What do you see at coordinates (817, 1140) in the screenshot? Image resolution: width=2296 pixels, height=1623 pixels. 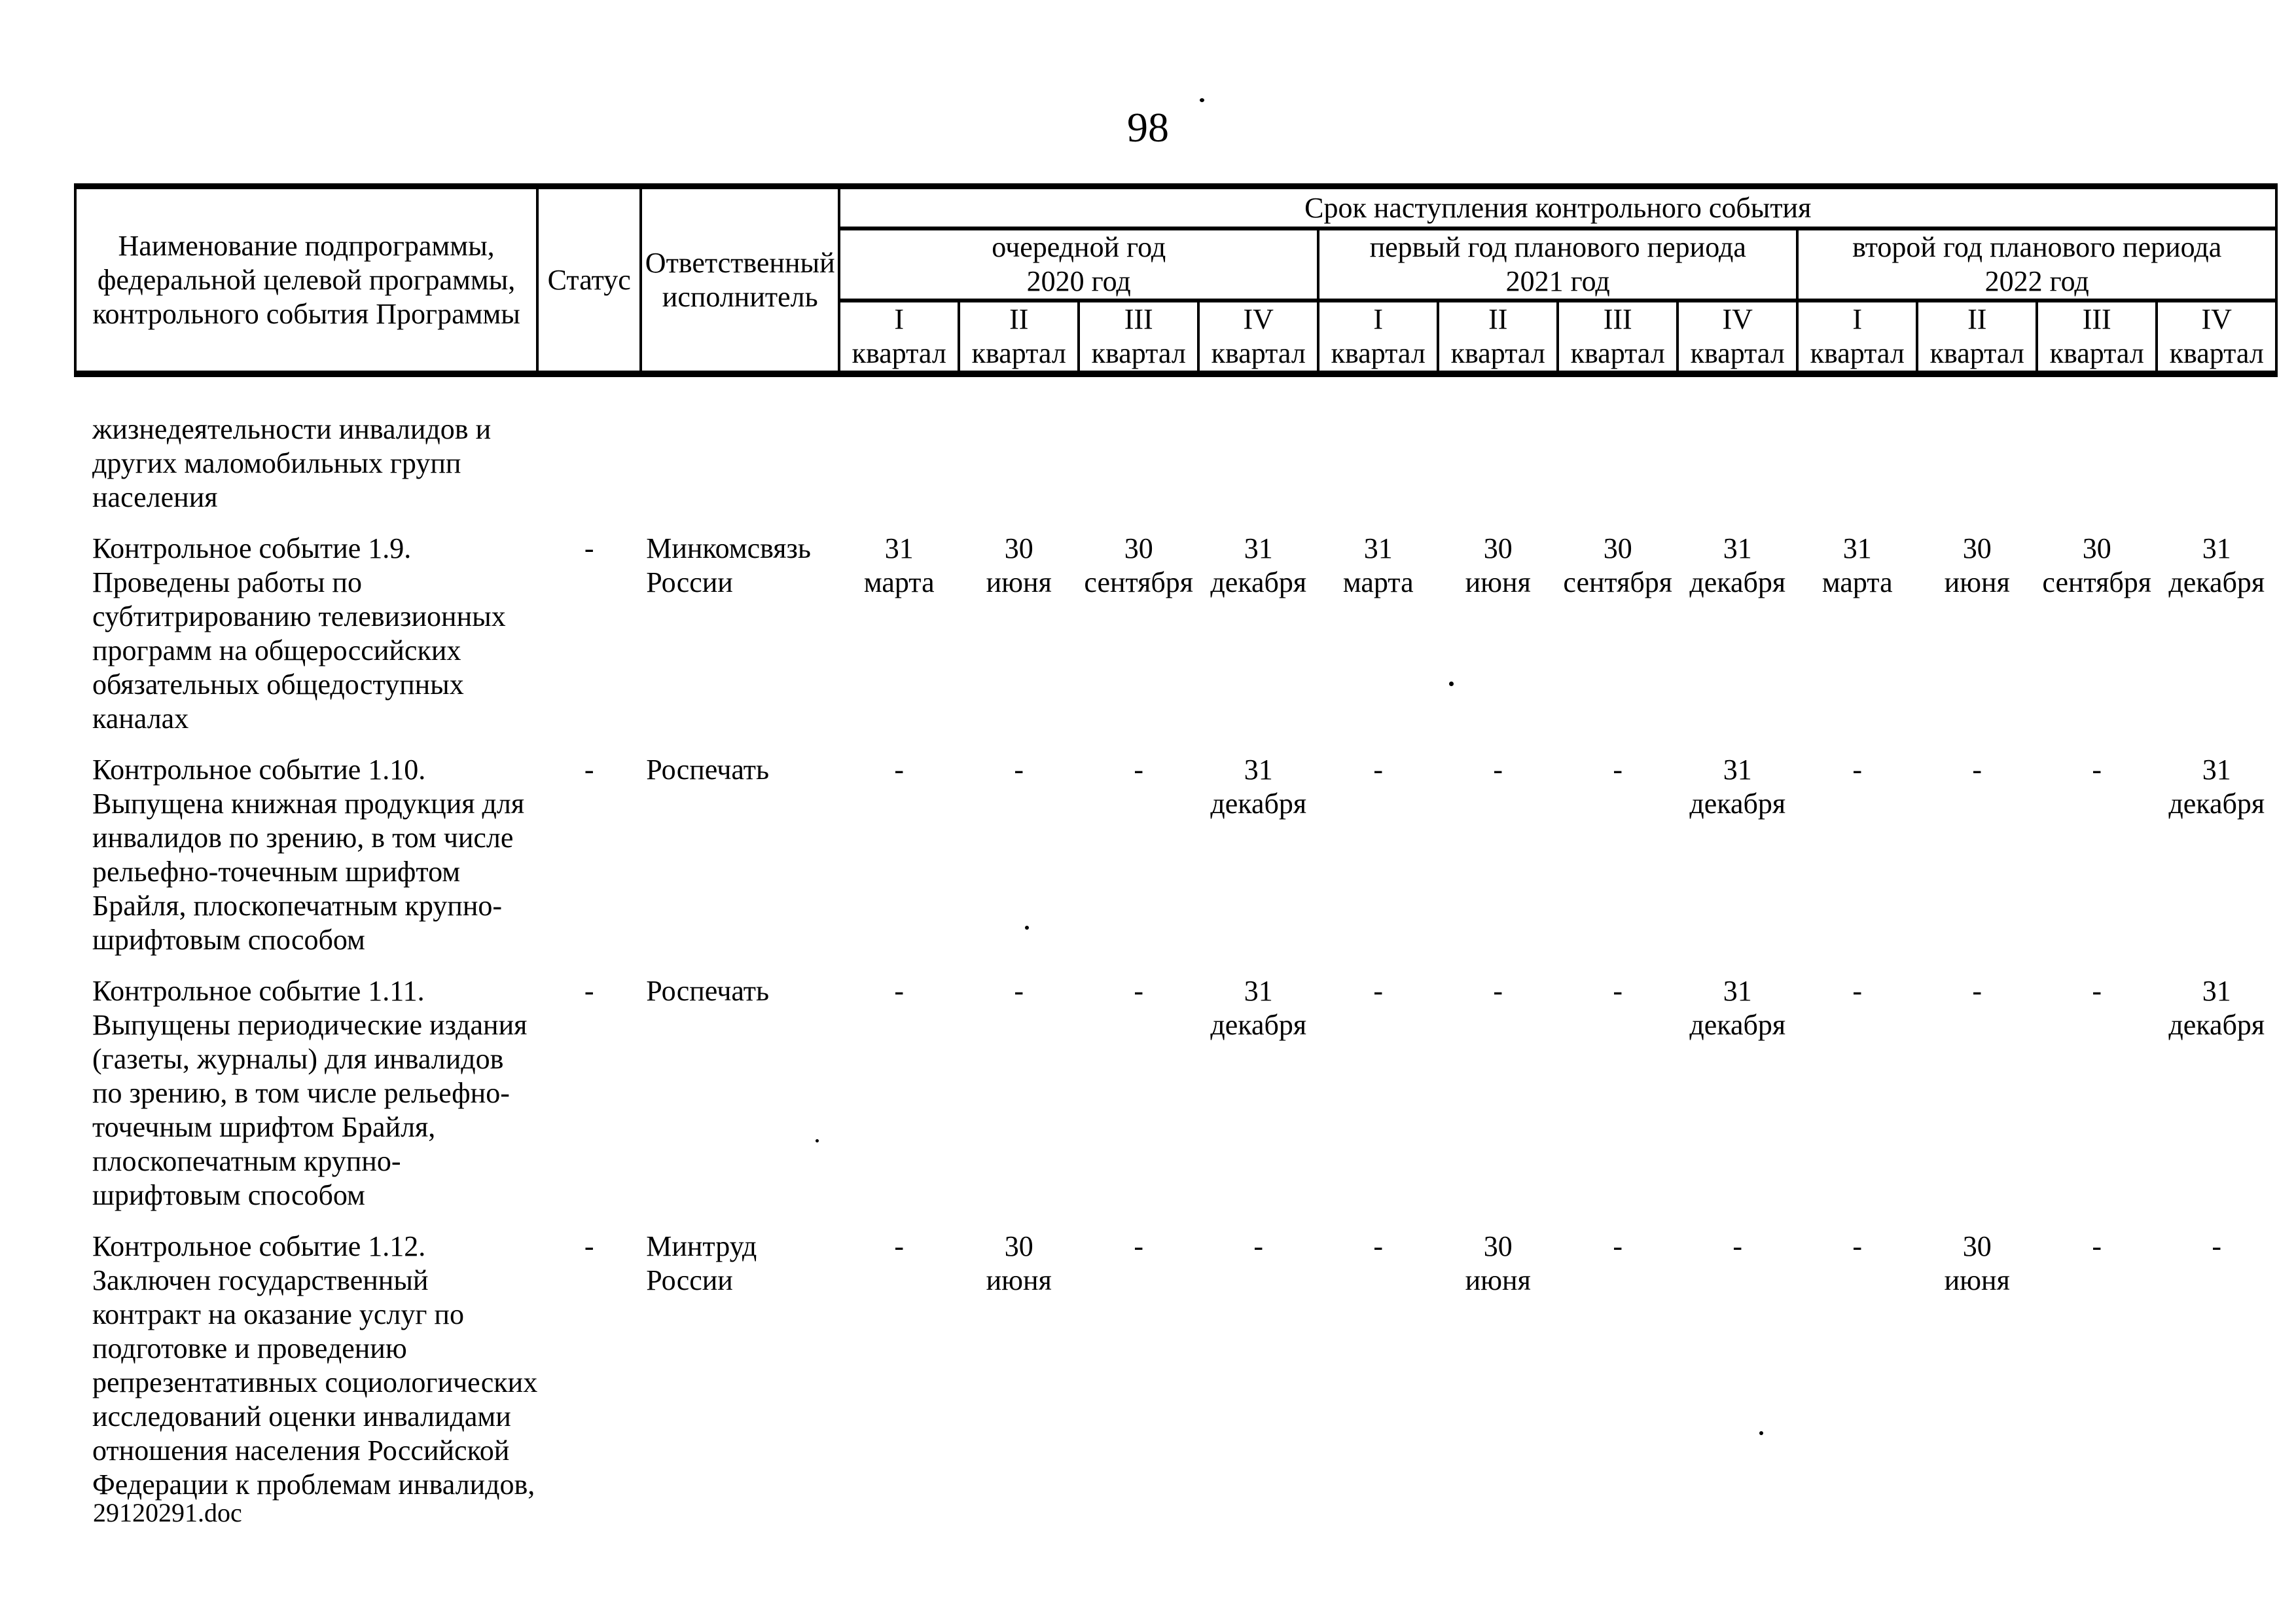 I see `scan-speck` at bounding box center [817, 1140].